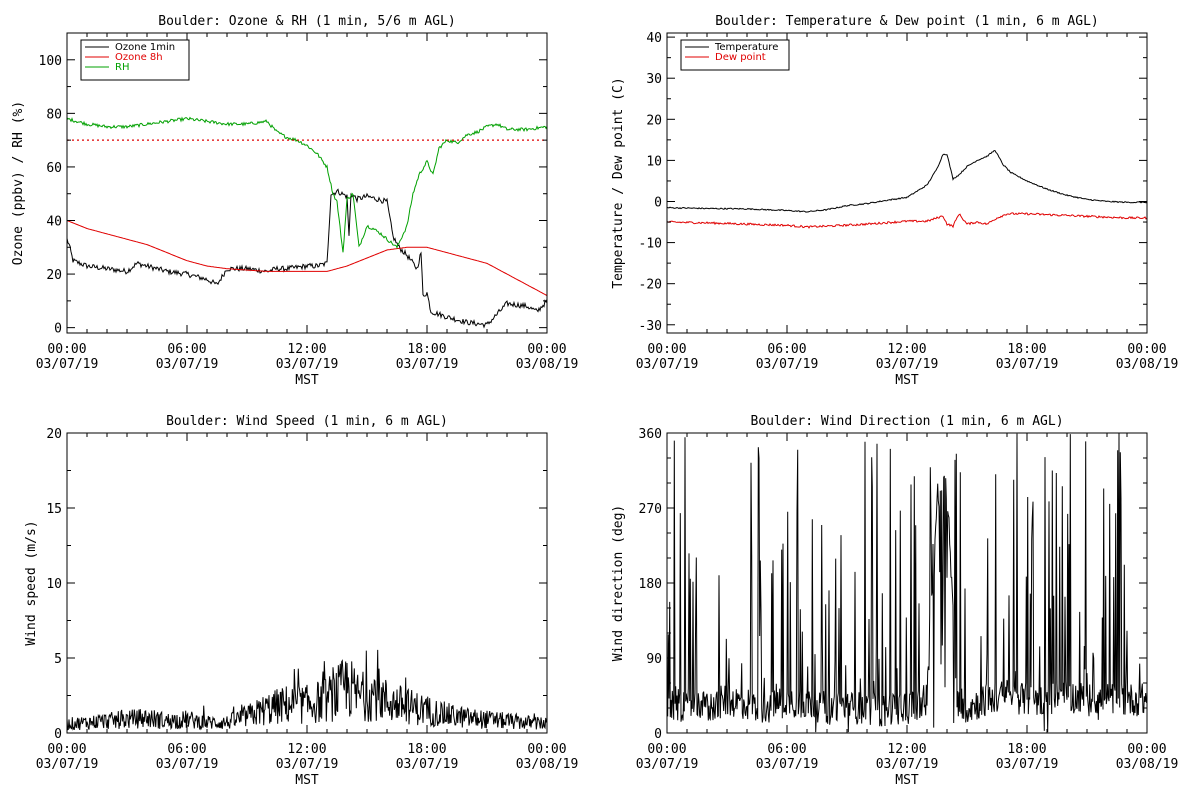 The width and height of the screenshot is (1200, 800). Describe the element at coordinates (54, 114) in the screenshot. I see `y-tick-label: 80` at that location.